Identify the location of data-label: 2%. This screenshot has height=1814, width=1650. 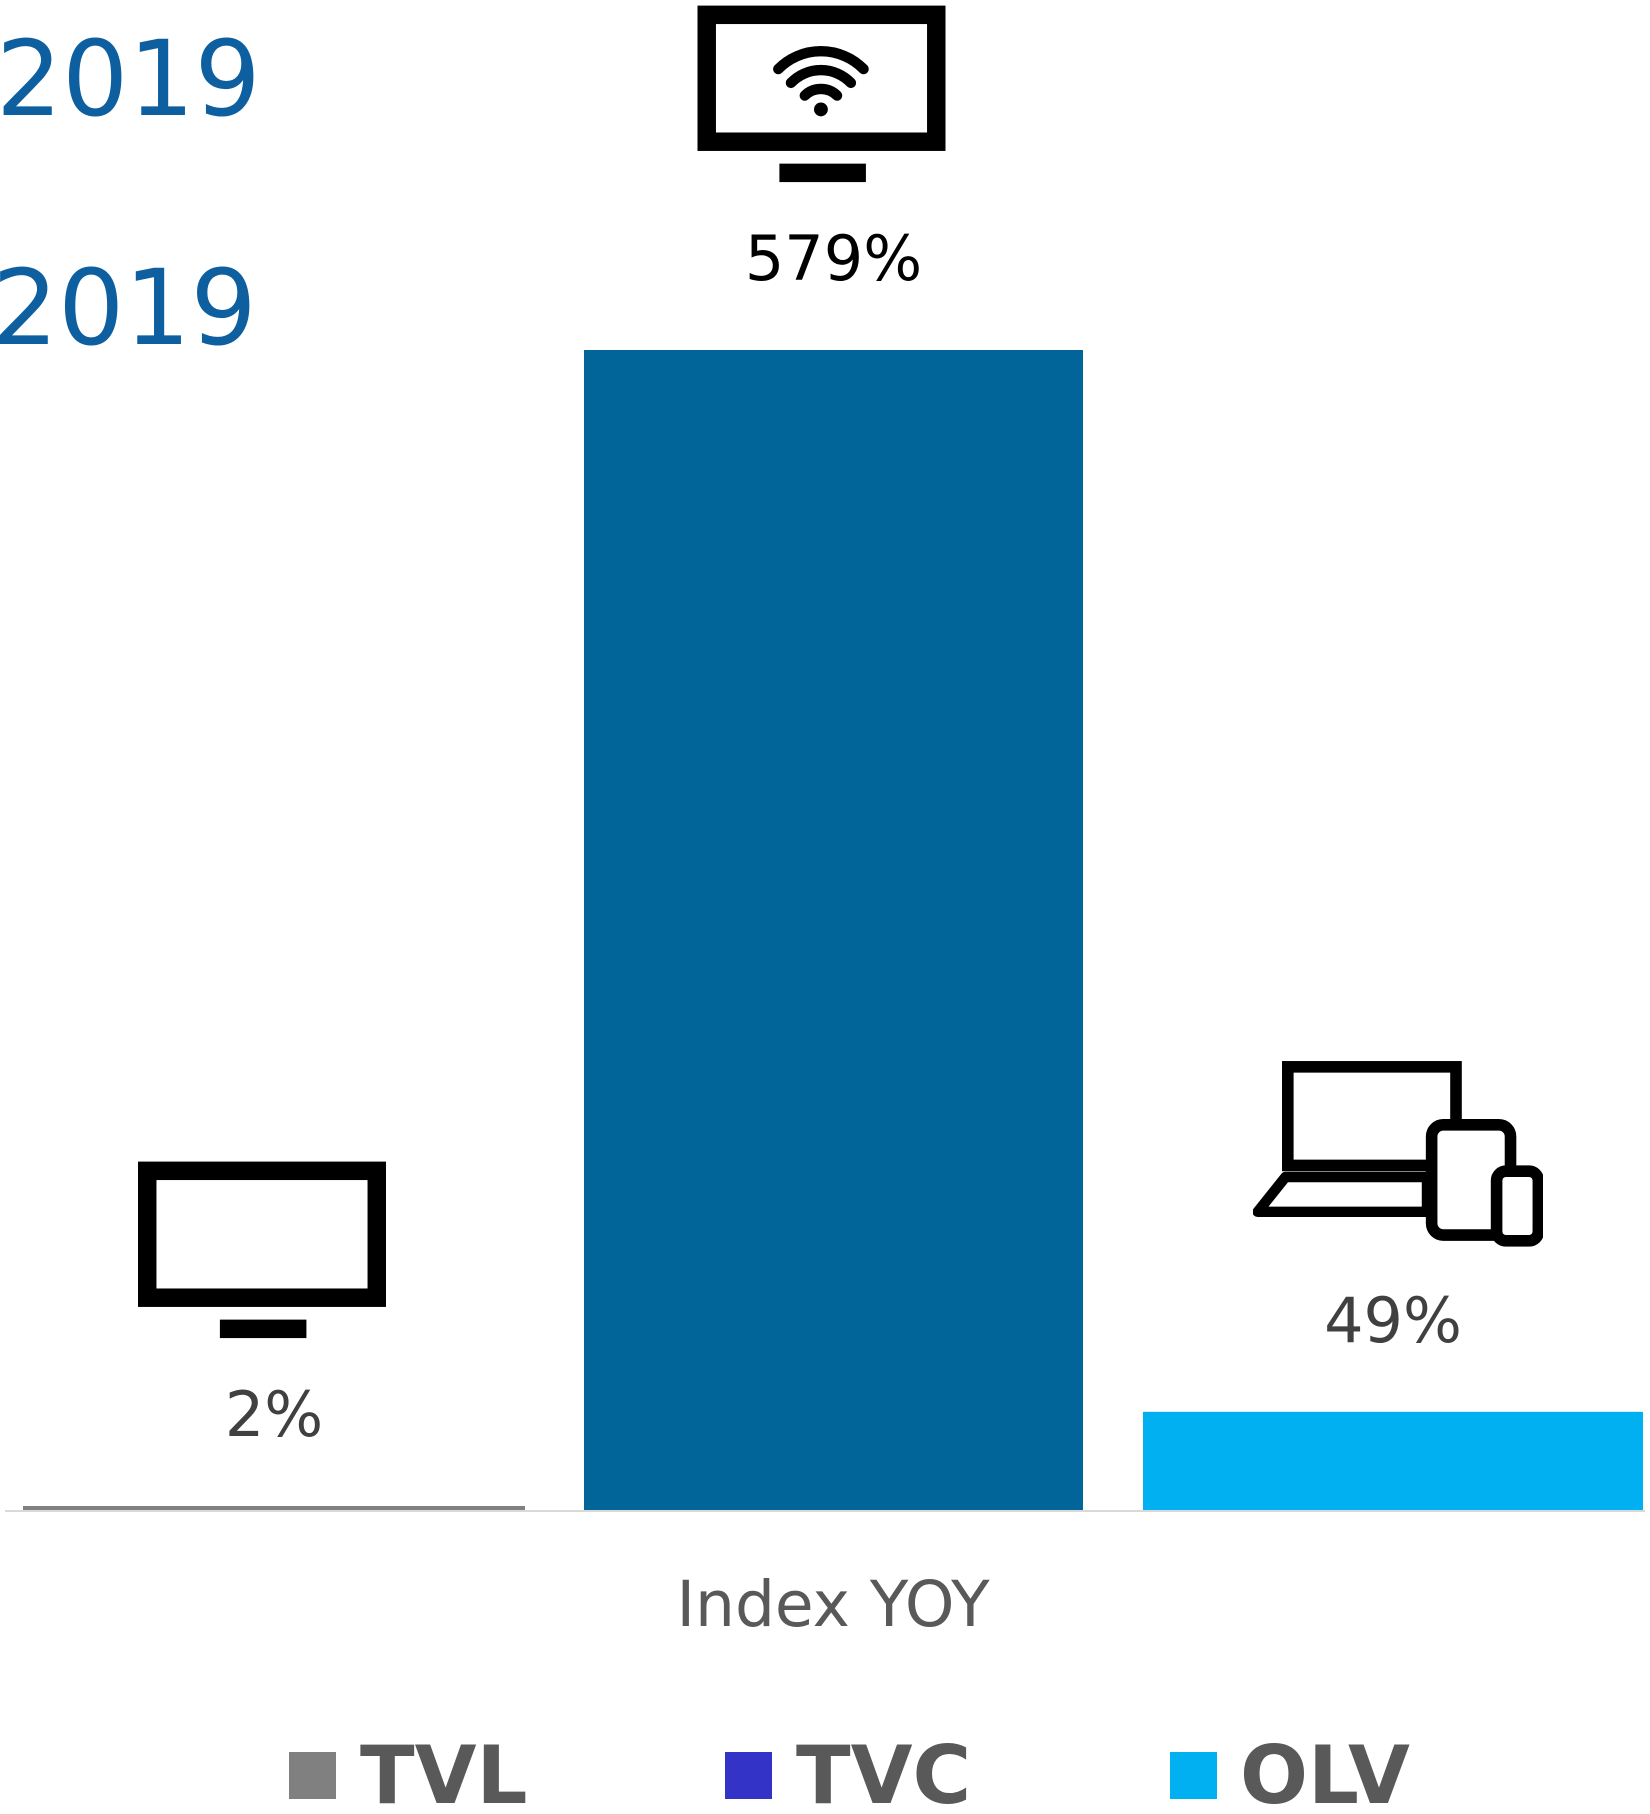
(274, 1414).